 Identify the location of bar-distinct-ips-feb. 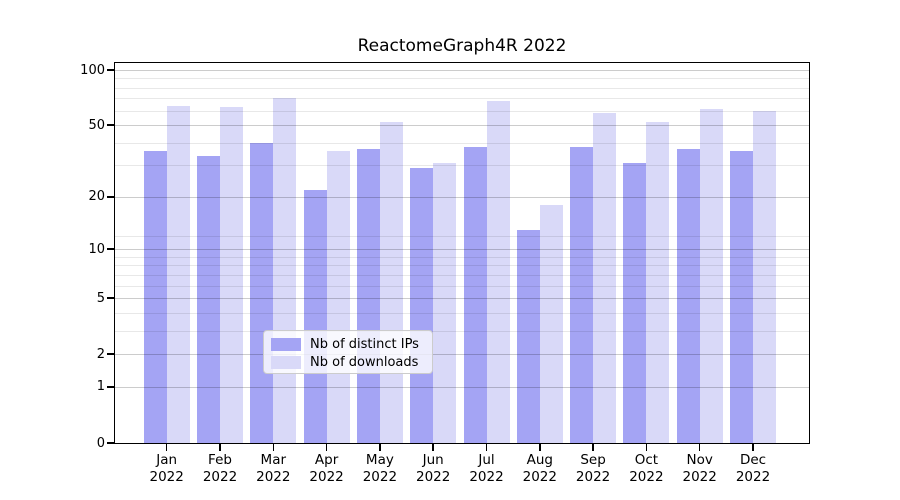
(208, 299).